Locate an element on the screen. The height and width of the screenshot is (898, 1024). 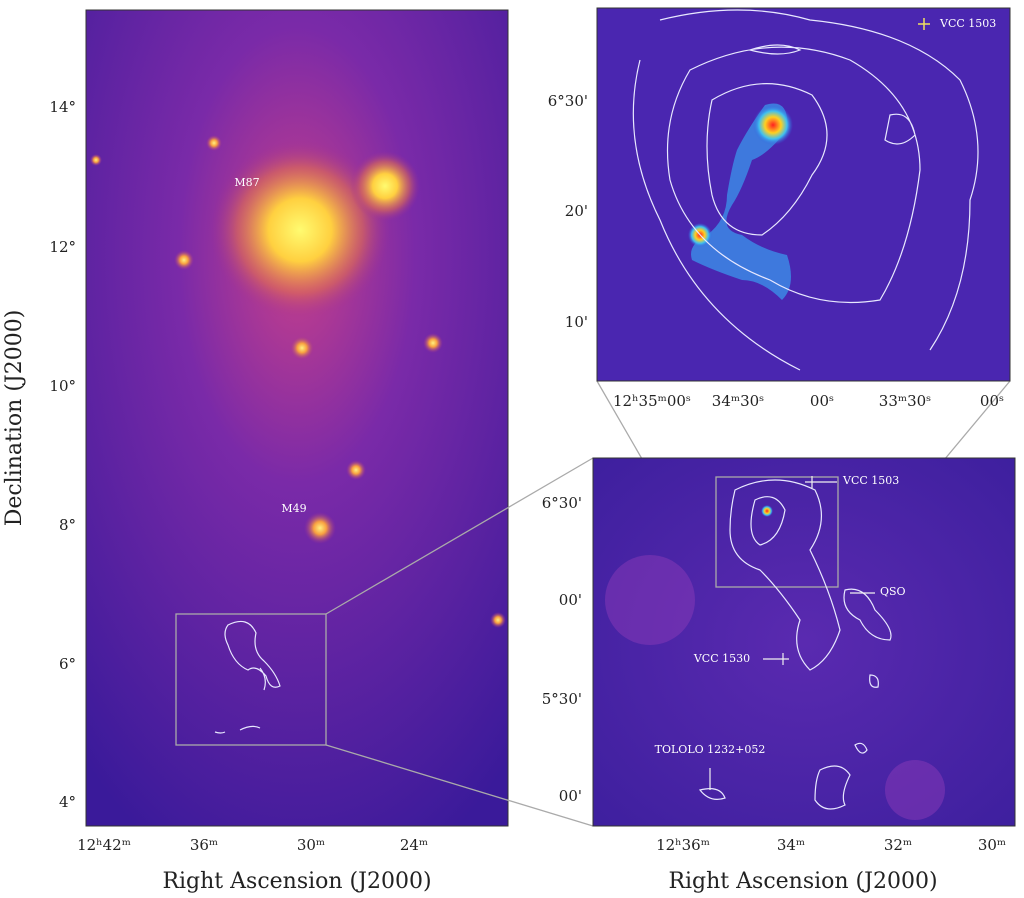
y-tick-label: 10° is located at coordinates (62, 386).